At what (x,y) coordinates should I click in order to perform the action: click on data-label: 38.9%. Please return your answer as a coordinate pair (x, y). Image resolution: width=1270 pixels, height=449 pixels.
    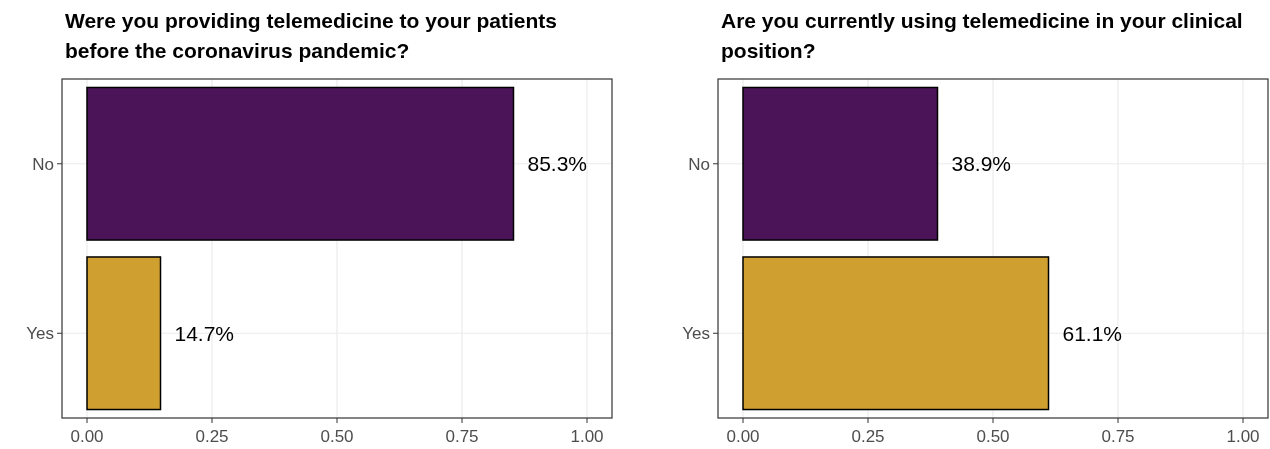
    Looking at the image, I should click on (981, 164).